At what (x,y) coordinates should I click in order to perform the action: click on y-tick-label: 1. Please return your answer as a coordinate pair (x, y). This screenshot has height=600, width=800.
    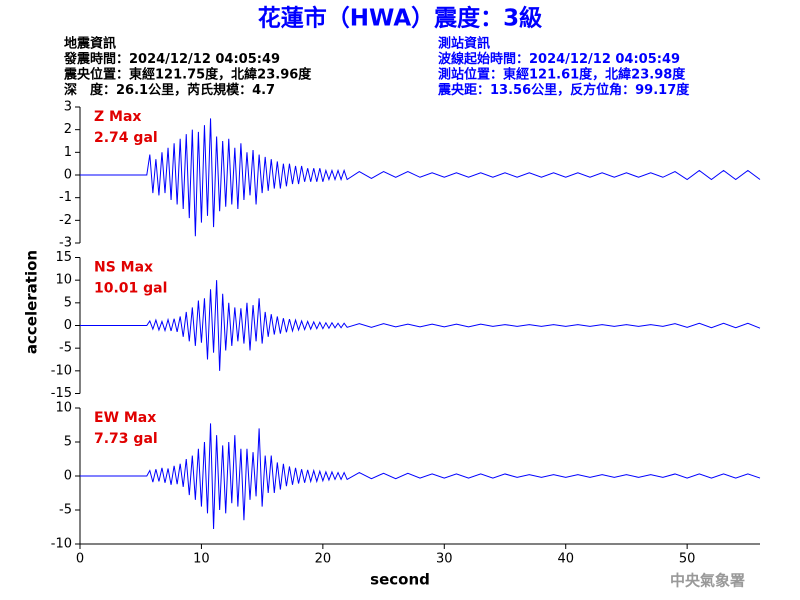
    Looking at the image, I should click on (68, 152).